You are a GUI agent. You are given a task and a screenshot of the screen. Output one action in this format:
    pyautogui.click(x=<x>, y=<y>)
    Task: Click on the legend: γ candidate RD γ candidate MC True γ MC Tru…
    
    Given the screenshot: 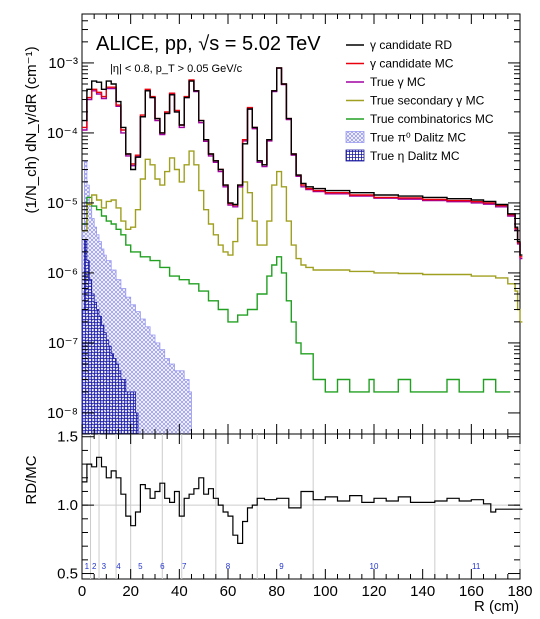 What is the action you would take?
    pyautogui.click(x=419, y=100)
    